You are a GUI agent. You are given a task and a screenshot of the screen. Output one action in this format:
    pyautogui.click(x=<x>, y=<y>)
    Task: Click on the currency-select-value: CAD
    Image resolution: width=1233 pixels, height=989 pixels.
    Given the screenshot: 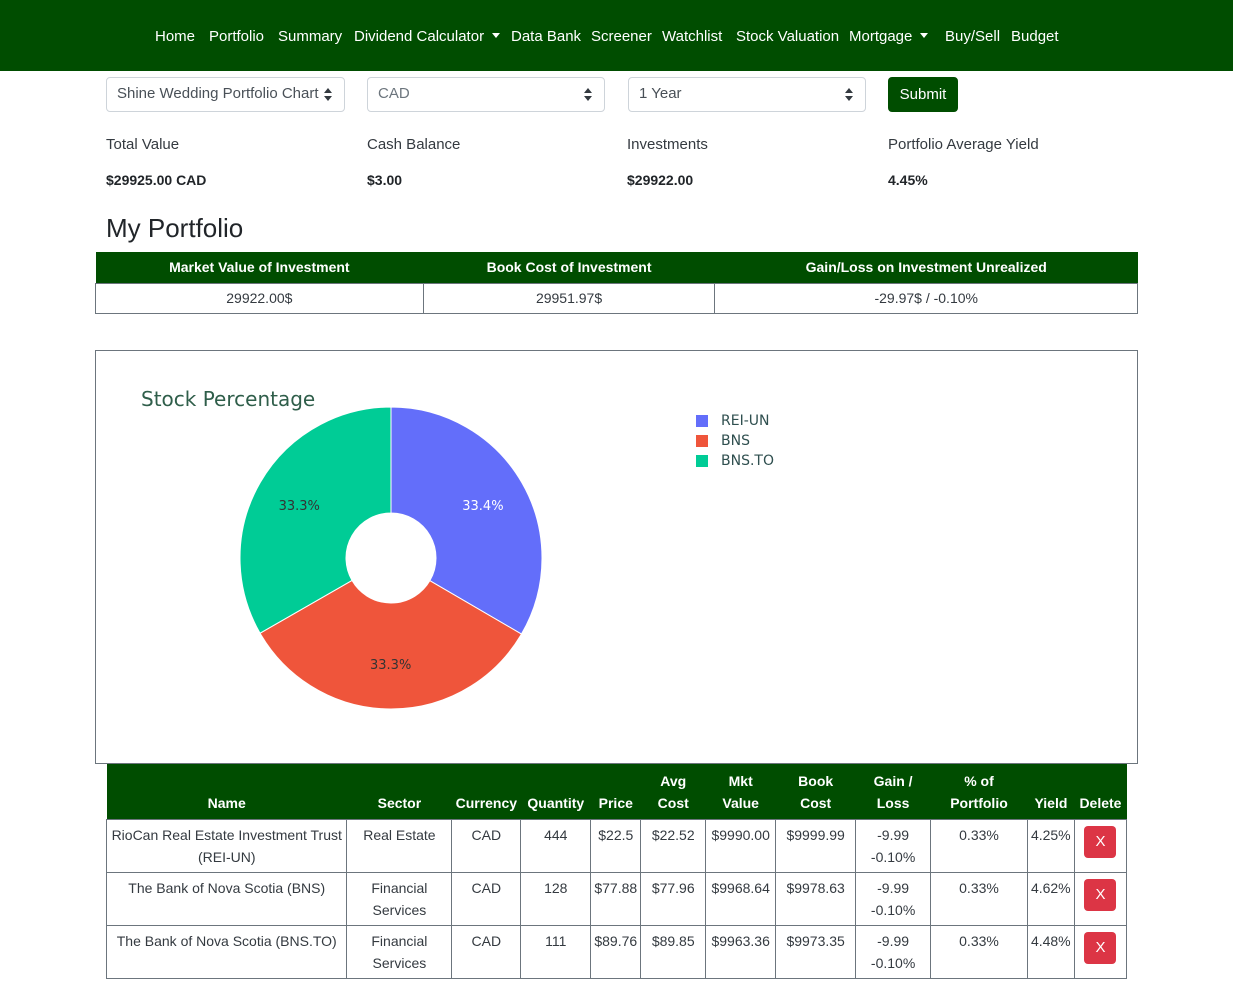 What is the action you would take?
    pyautogui.click(x=394, y=93)
    